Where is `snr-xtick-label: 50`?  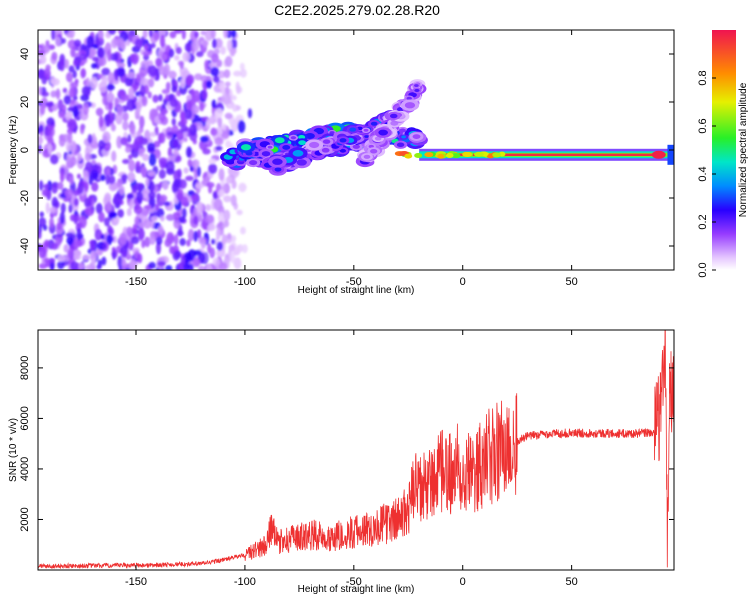 snr-xtick-label: 50 is located at coordinates (572, 582).